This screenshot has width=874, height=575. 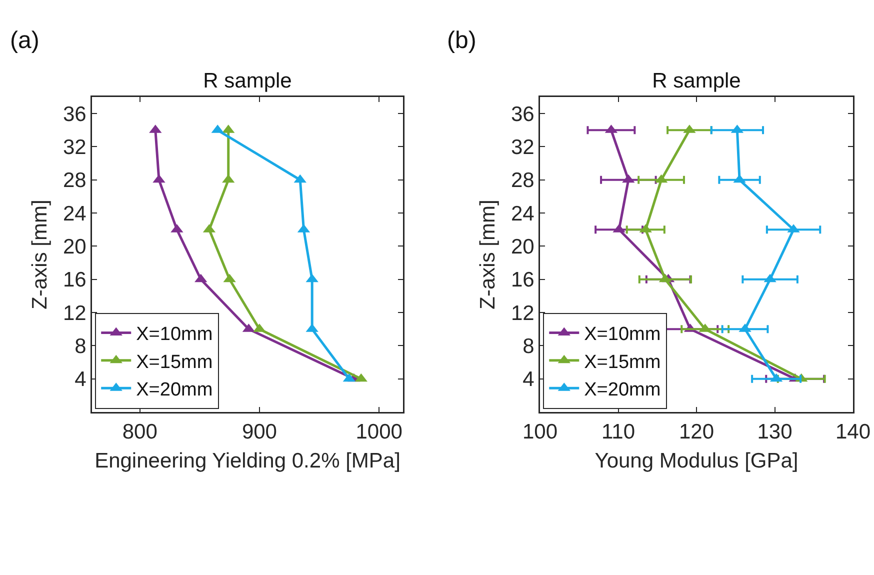 I want to click on x-tick-label: 100, so click(x=540, y=432).